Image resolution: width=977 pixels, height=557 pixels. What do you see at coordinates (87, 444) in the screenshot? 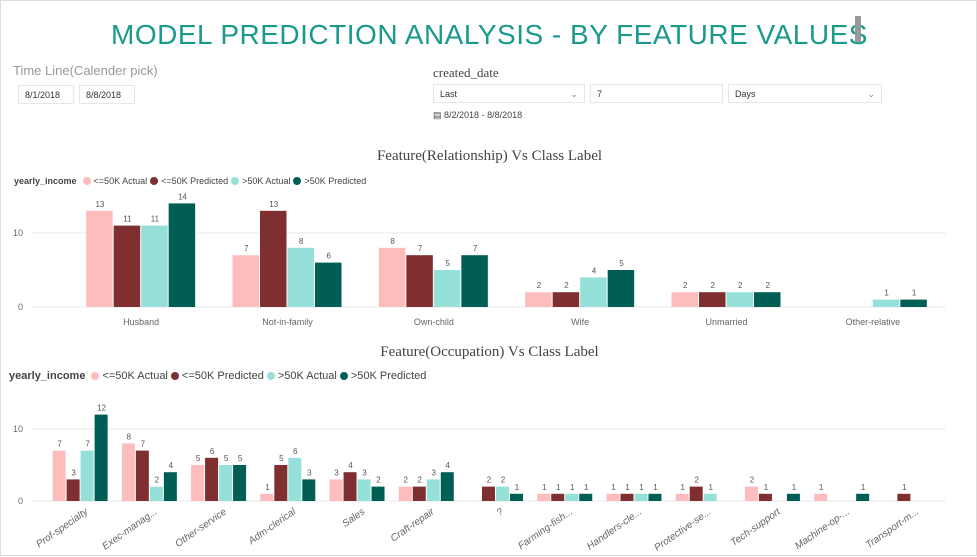
I see `data-label: 7` at bounding box center [87, 444].